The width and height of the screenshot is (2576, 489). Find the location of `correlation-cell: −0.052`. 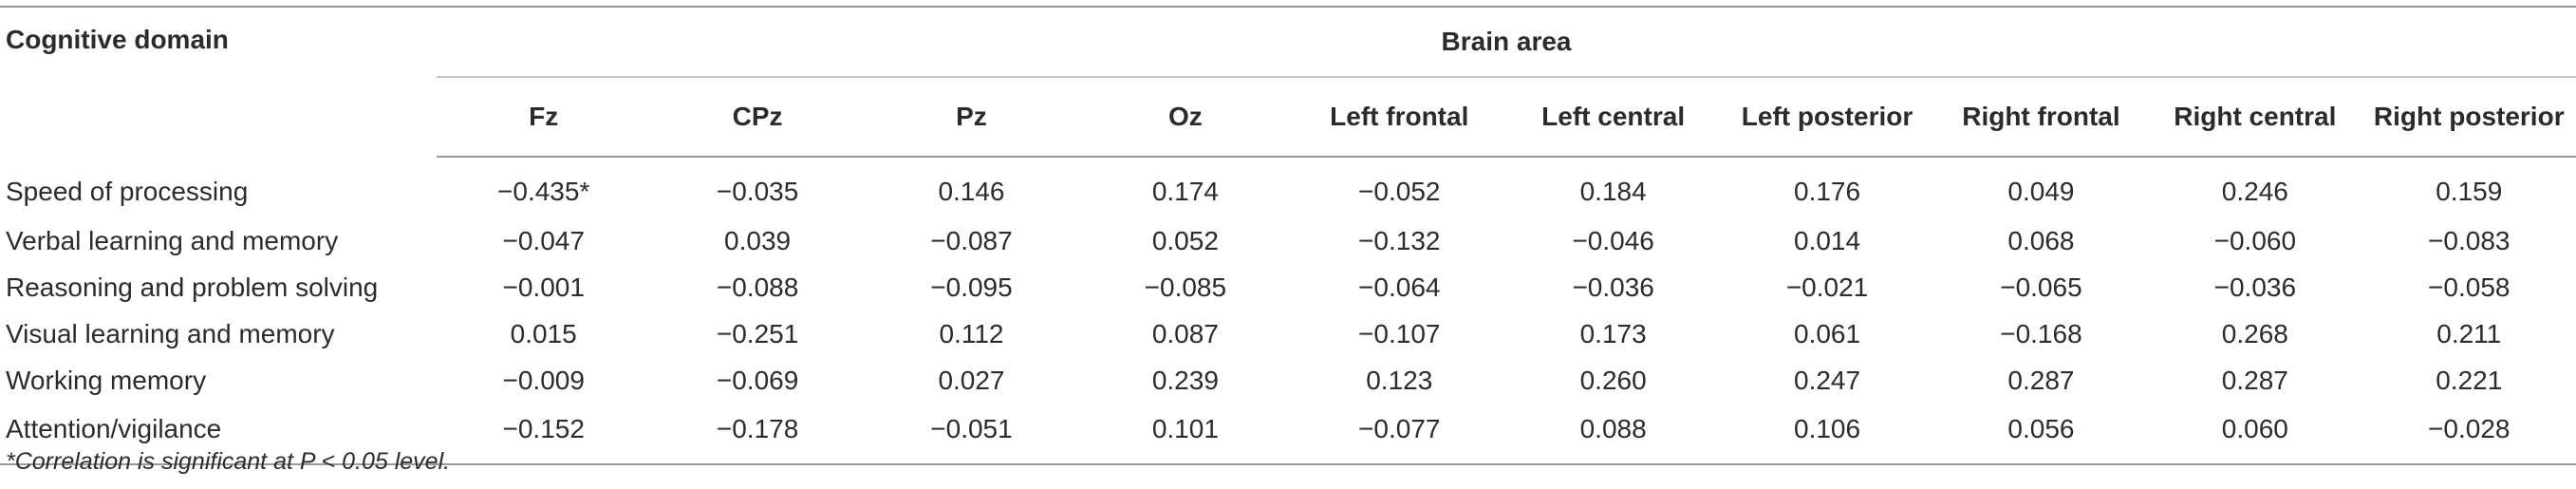

correlation-cell: −0.052 is located at coordinates (1399, 192).